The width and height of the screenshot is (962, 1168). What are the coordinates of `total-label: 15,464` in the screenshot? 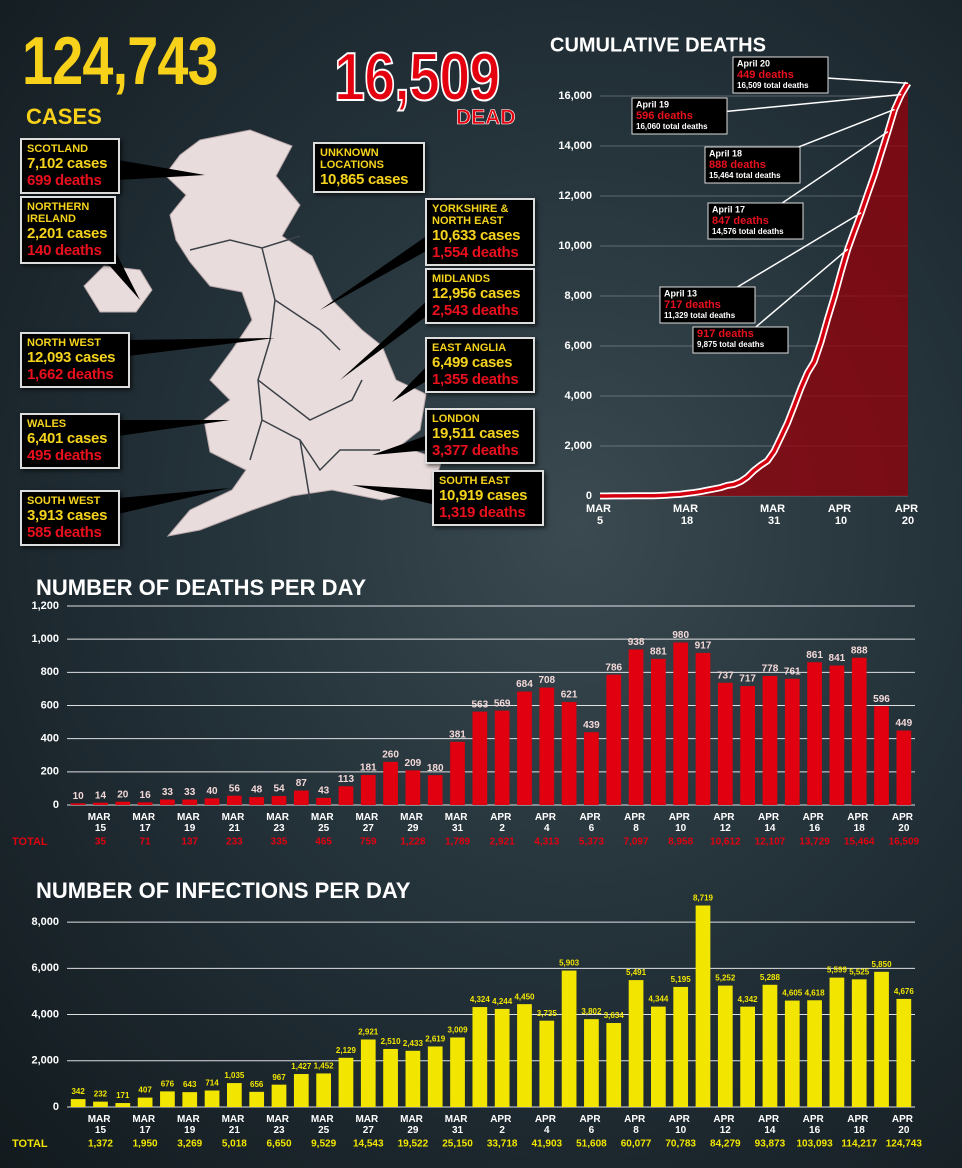 It's located at (859, 842).